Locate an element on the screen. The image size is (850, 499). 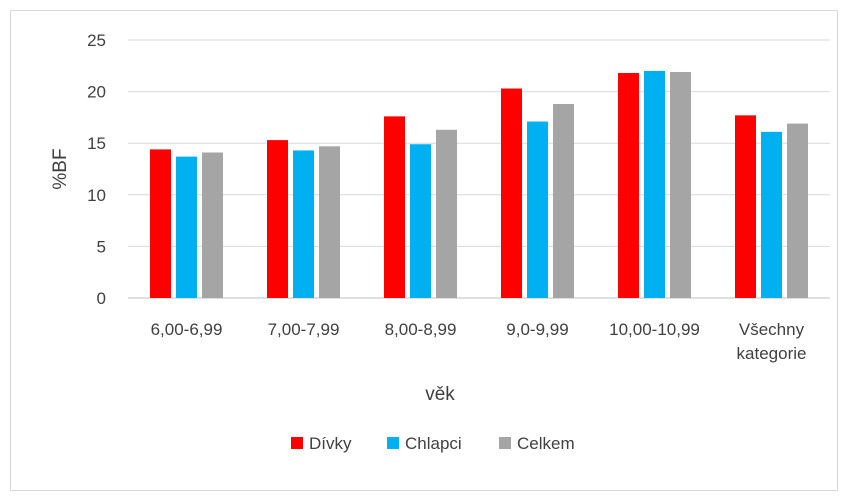
legend-label-celkem: Celkem is located at coordinates (546, 443).